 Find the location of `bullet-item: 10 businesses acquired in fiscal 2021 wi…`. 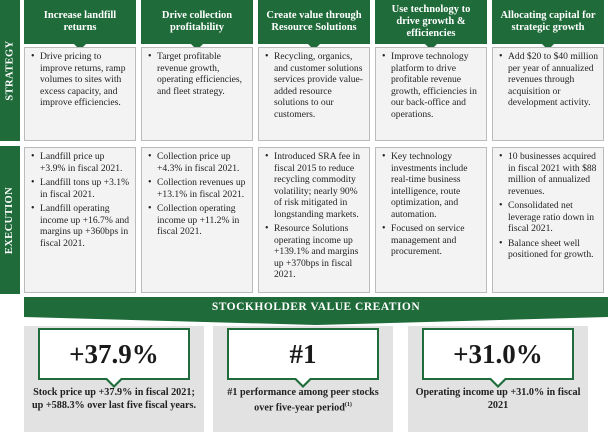

bullet-item: 10 businesses acquired in fiscal 2021 wi… is located at coordinates (548, 174).